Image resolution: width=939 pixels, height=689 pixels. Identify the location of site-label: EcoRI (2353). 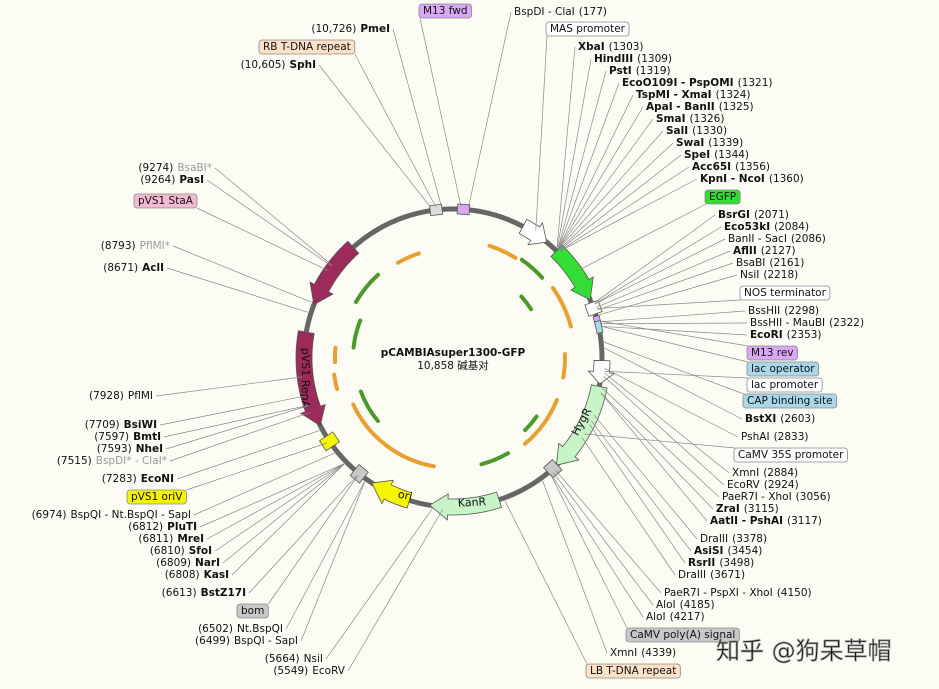
(786, 335).